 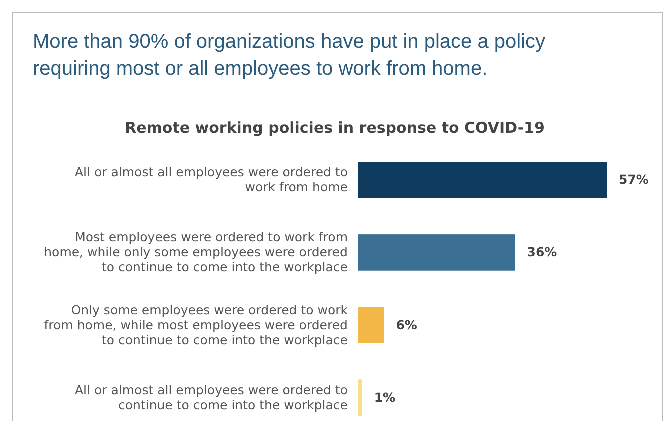 I want to click on y-tick-label: Most employees were ordered to work from home, while only some employees were ordered to continue to come into the workplace, so click(x=196, y=252).